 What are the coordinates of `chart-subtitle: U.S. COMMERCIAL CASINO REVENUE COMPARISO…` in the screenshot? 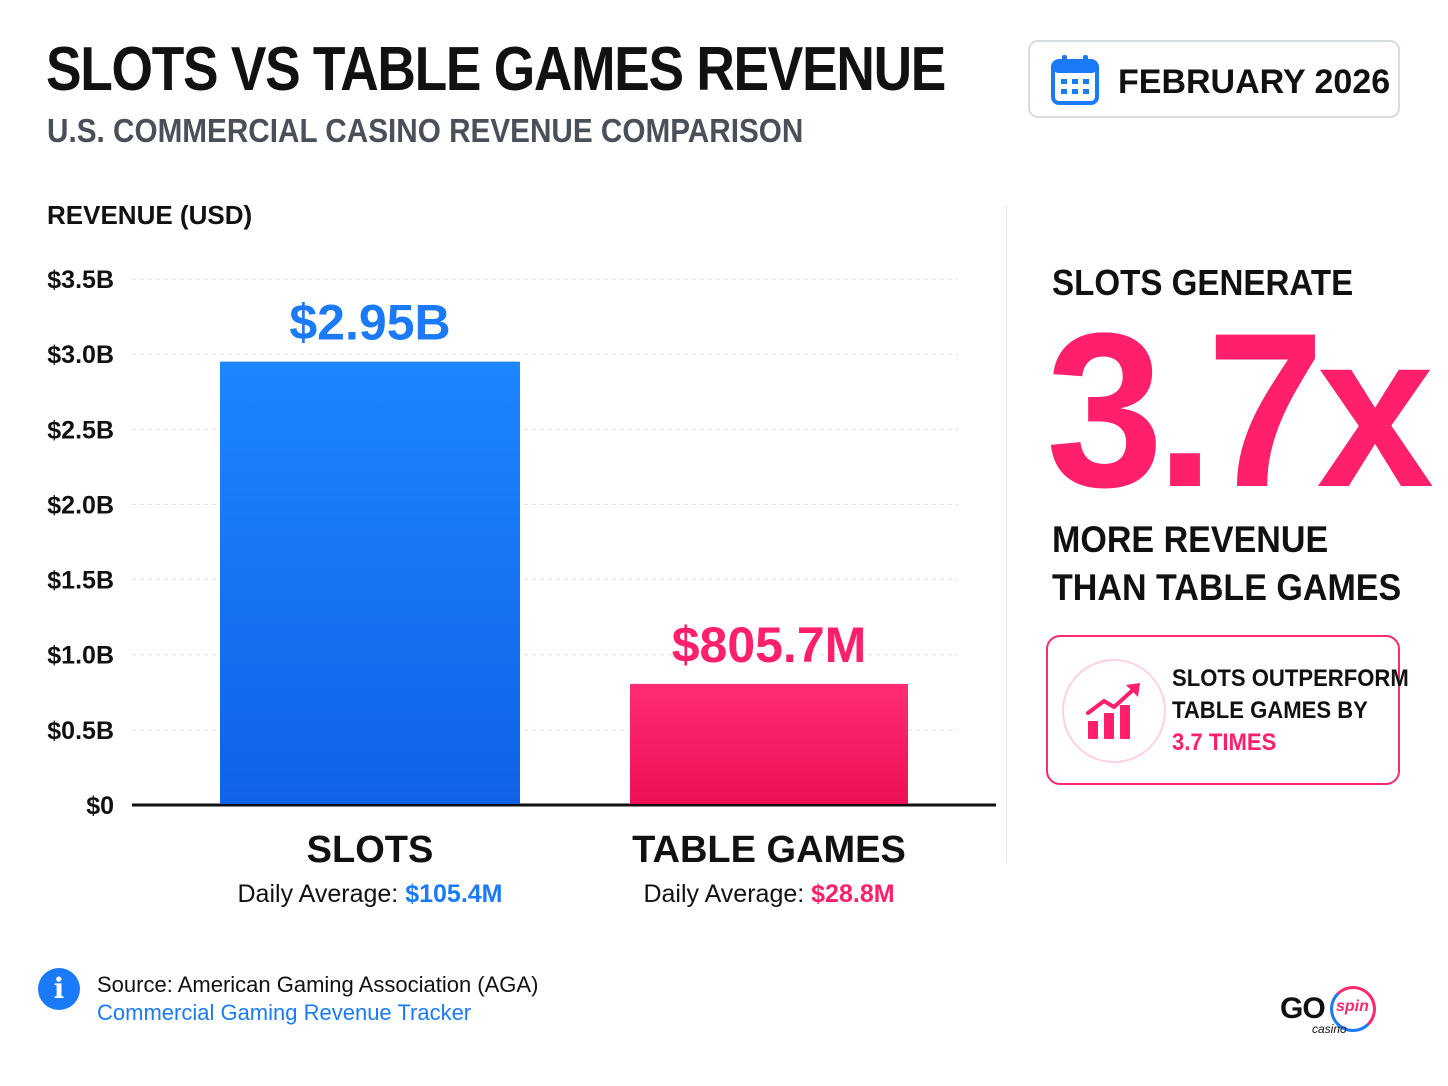 It's located at (425, 130).